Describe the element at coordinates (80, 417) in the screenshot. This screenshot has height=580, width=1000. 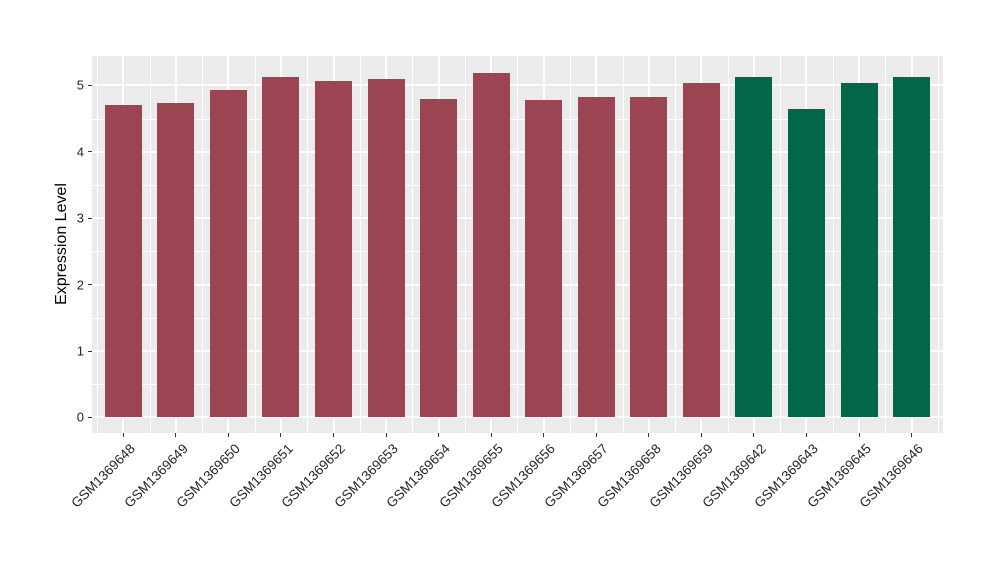
I see `y-axis-tick-label: 0` at that location.